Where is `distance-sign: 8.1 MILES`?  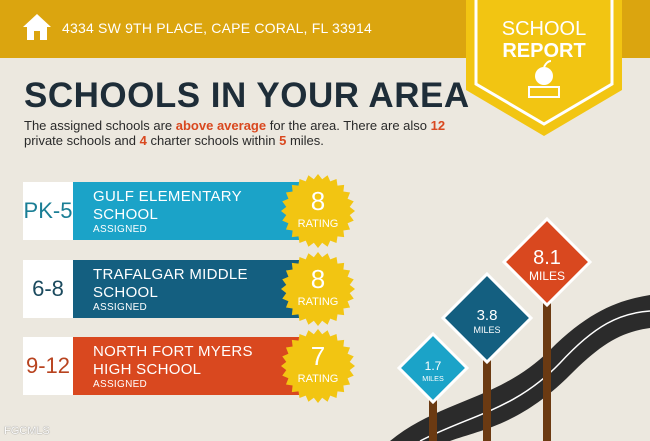
distance-sign: 8.1 MILES is located at coordinates (547, 328).